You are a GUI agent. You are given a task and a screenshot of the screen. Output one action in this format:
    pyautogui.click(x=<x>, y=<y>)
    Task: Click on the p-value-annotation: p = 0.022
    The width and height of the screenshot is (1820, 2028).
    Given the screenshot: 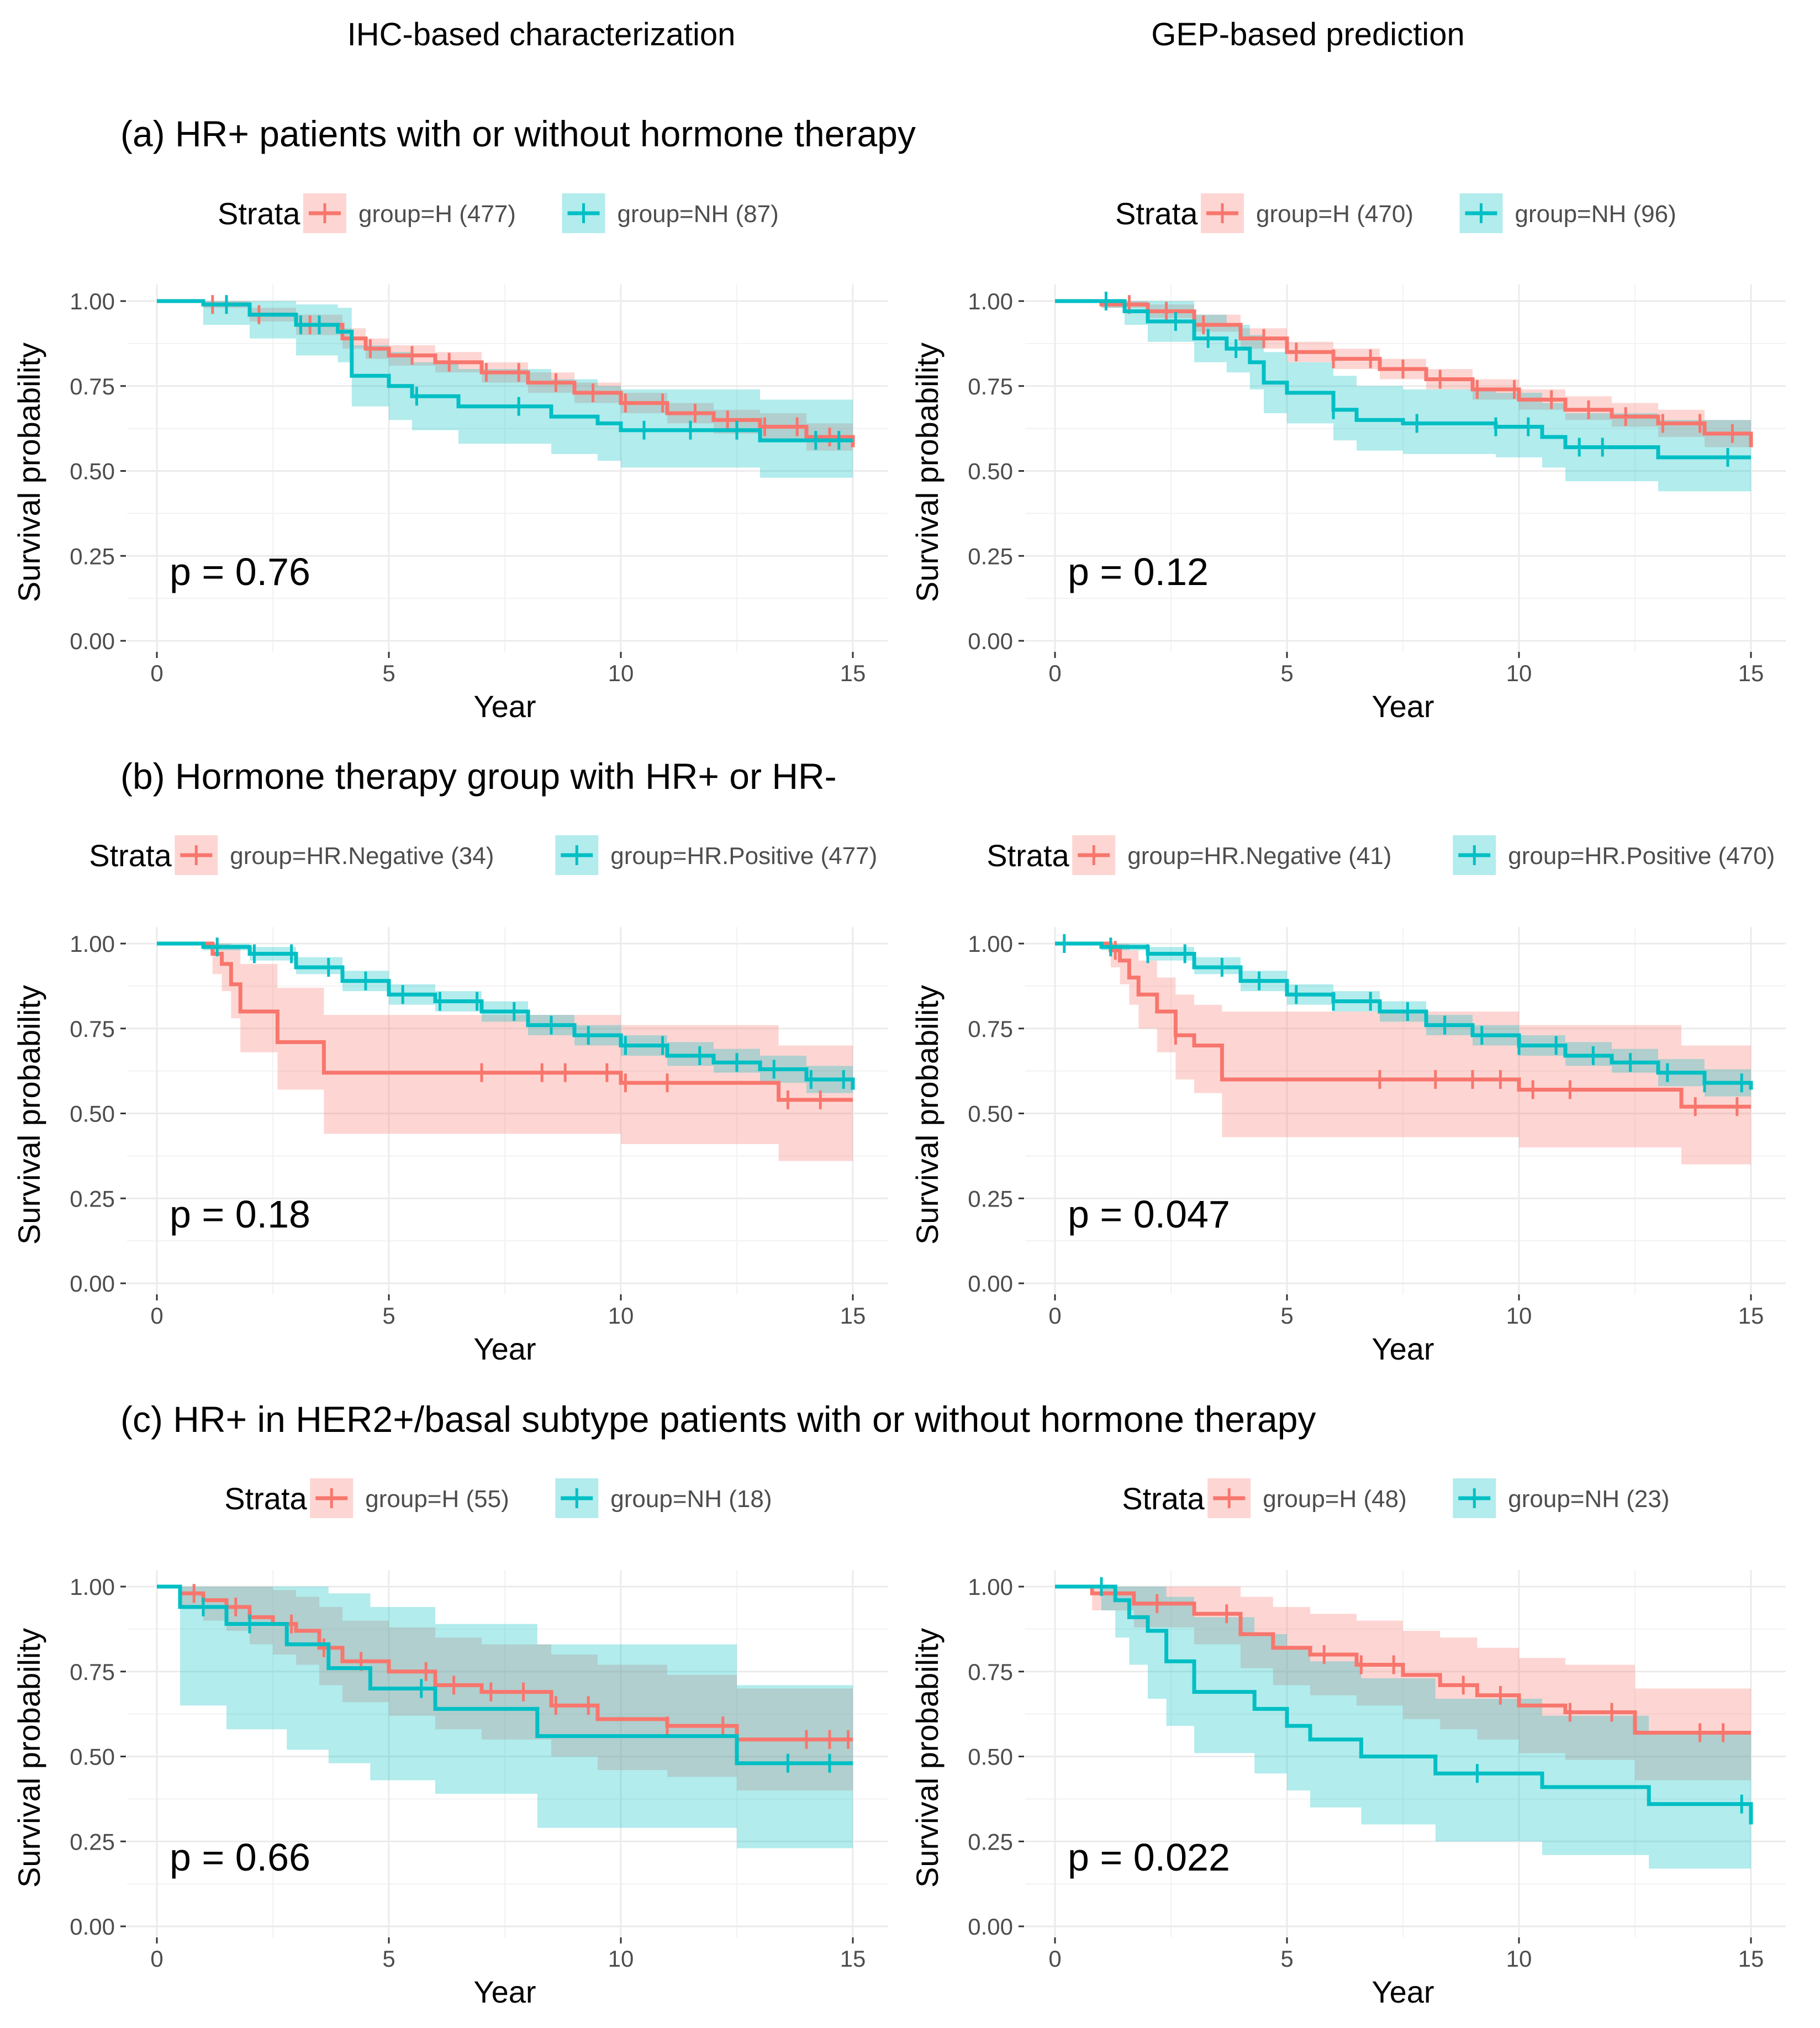 What is the action you would take?
    pyautogui.click(x=1149, y=1857)
    